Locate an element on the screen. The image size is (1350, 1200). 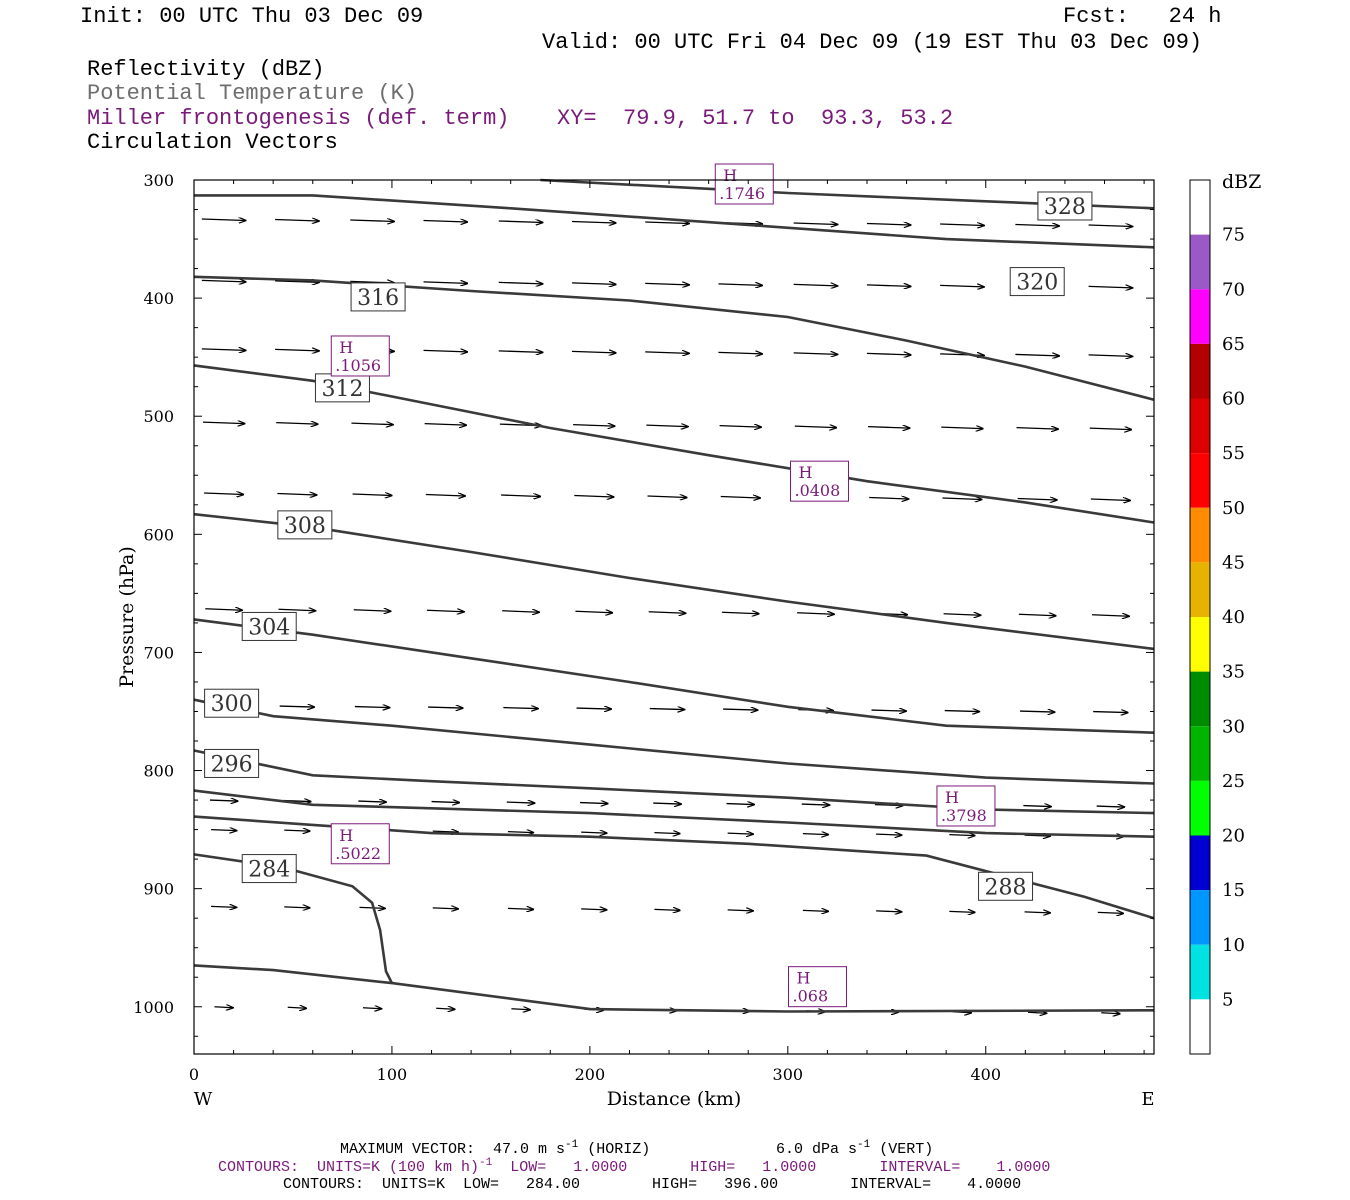
colorbar-frame is located at coordinates (1200, 617).